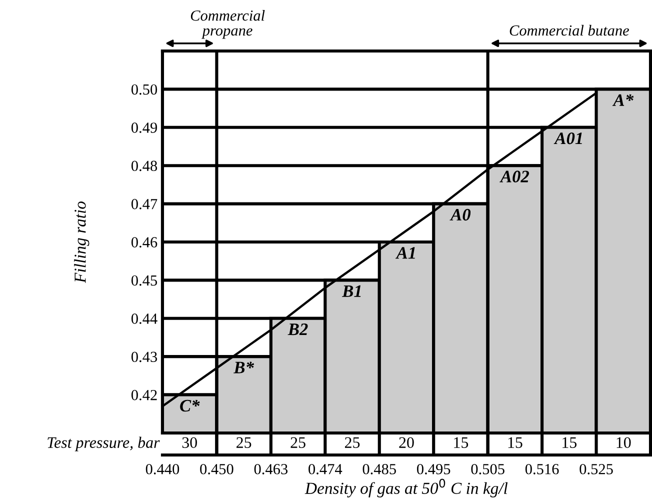 The height and width of the screenshot is (499, 652). What do you see at coordinates (189, 442) in the screenshot?
I see `annotation: 30` at bounding box center [189, 442].